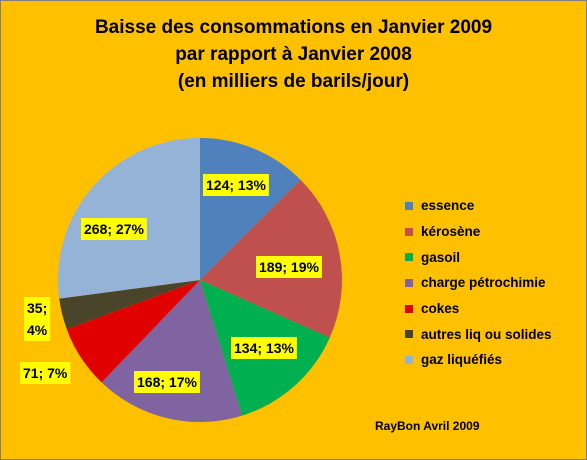 The width and height of the screenshot is (587, 460). I want to click on data-label-text: 4%, so click(37, 330).